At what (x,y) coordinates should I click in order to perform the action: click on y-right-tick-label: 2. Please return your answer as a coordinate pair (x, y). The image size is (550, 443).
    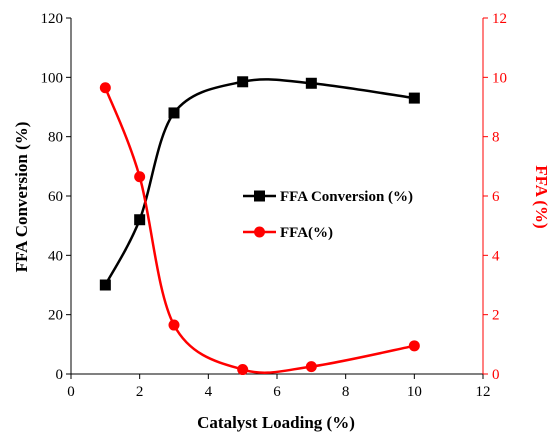
    Looking at the image, I should click on (496, 316).